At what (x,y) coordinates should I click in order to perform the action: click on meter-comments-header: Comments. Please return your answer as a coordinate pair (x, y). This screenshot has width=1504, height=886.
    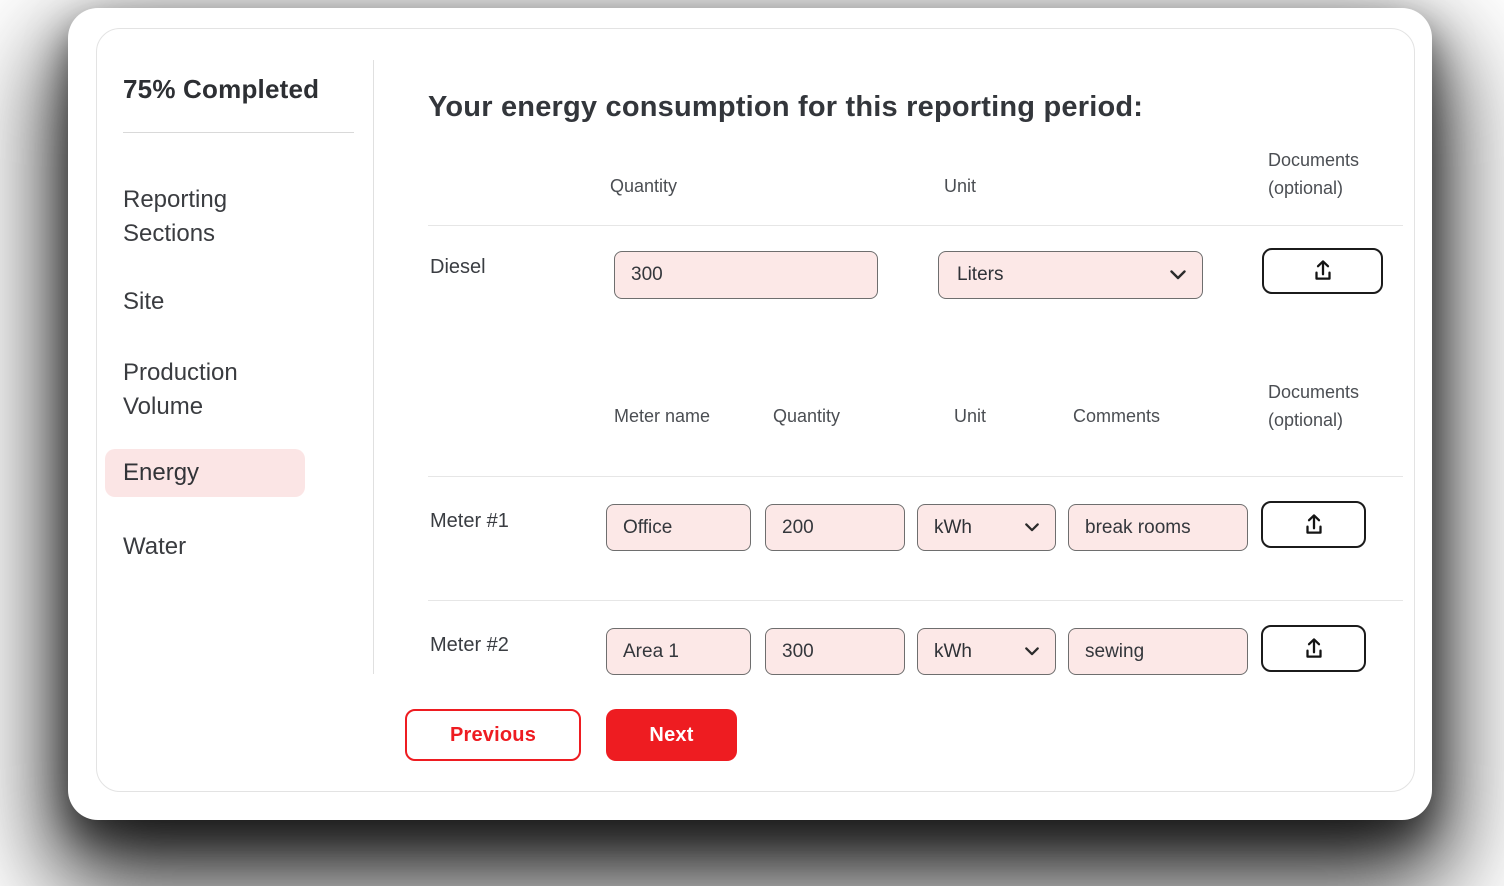
    Looking at the image, I should click on (1117, 416).